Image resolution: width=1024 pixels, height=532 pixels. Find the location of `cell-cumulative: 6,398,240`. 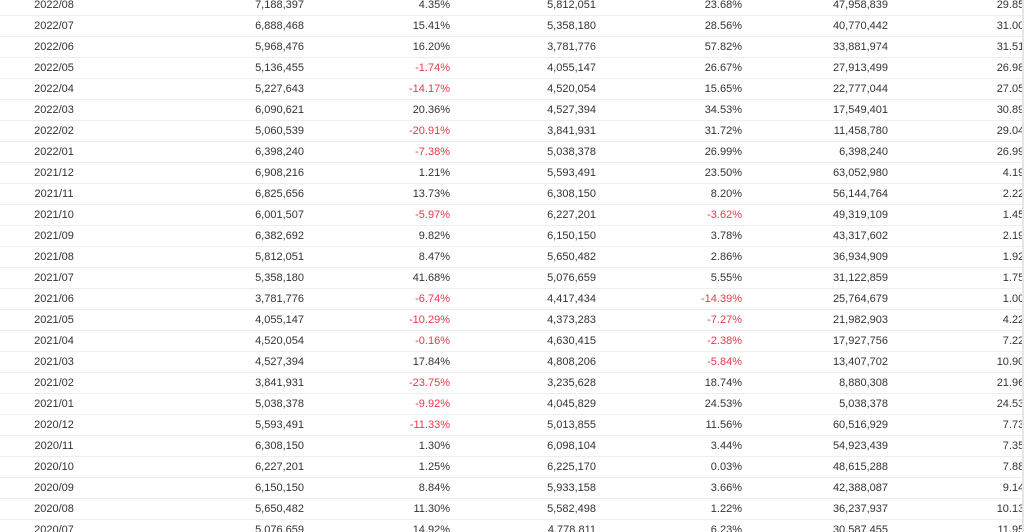

cell-cumulative: 6,398,240 is located at coordinates (821, 152).